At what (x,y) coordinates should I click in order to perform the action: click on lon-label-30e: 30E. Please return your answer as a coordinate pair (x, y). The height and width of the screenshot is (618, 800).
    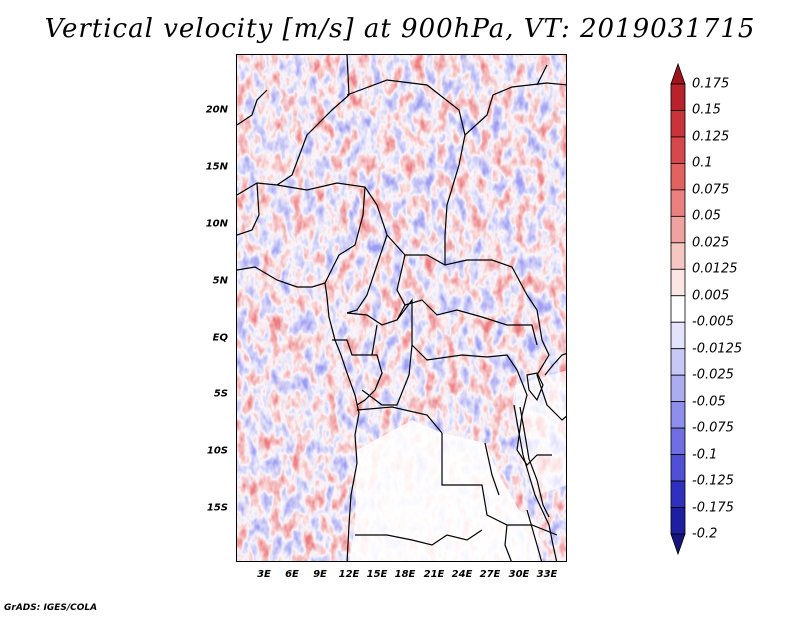
    Looking at the image, I should click on (519, 574).